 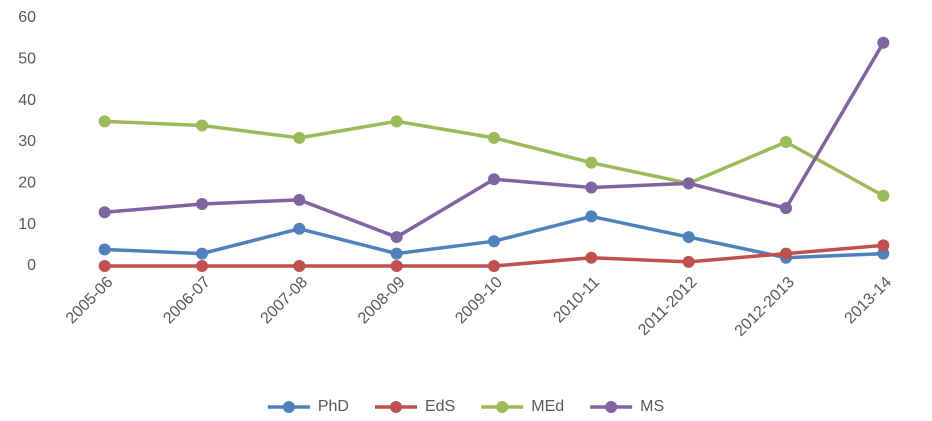 I want to click on x-tick-label: 2009-10, so click(x=479, y=301).